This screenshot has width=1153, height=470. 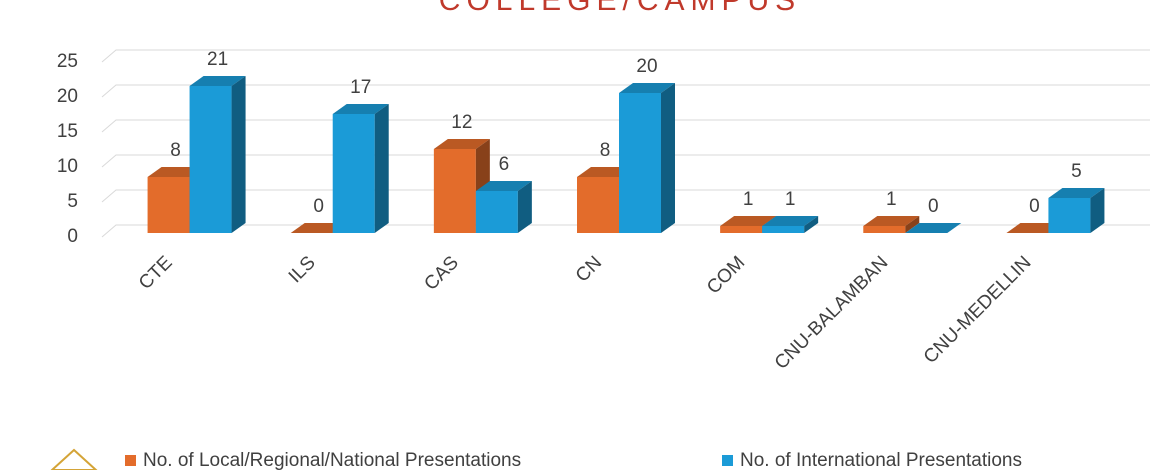 I want to click on y-tick-label: 25, so click(x=67, y=61).